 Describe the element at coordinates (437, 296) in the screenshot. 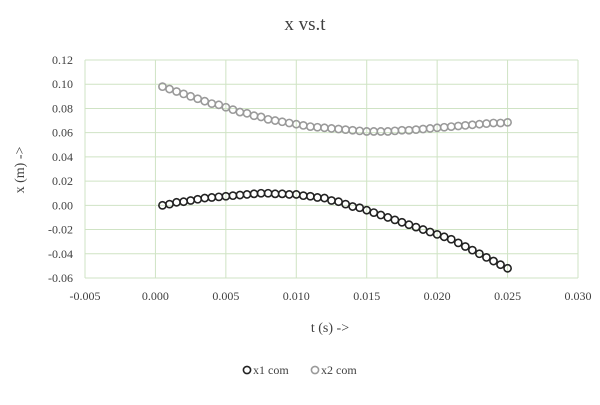

I see `x-tick-label: 0.020` at that location.